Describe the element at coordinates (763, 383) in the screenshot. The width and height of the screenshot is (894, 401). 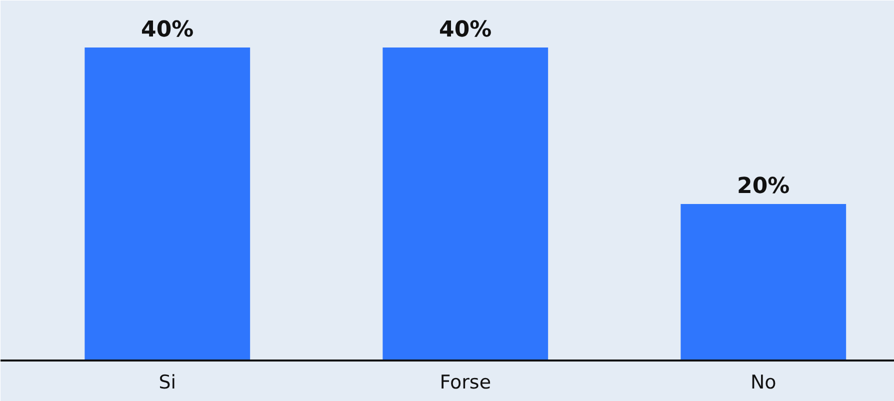
I see `x-tick-label: No` at that location.